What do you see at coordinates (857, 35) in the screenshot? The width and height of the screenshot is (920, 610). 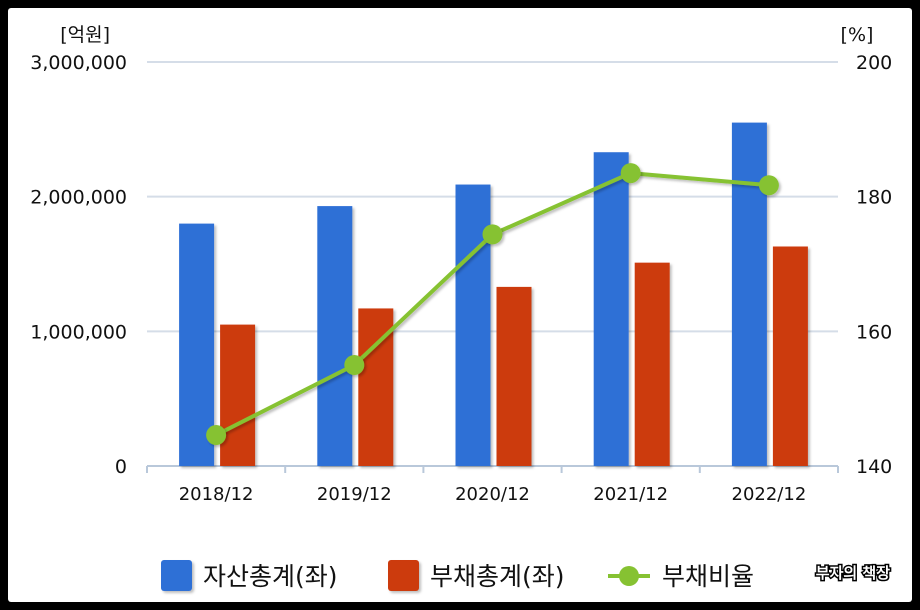 I see `right-axis-unit: [%]` at bounding box center [857, 35].